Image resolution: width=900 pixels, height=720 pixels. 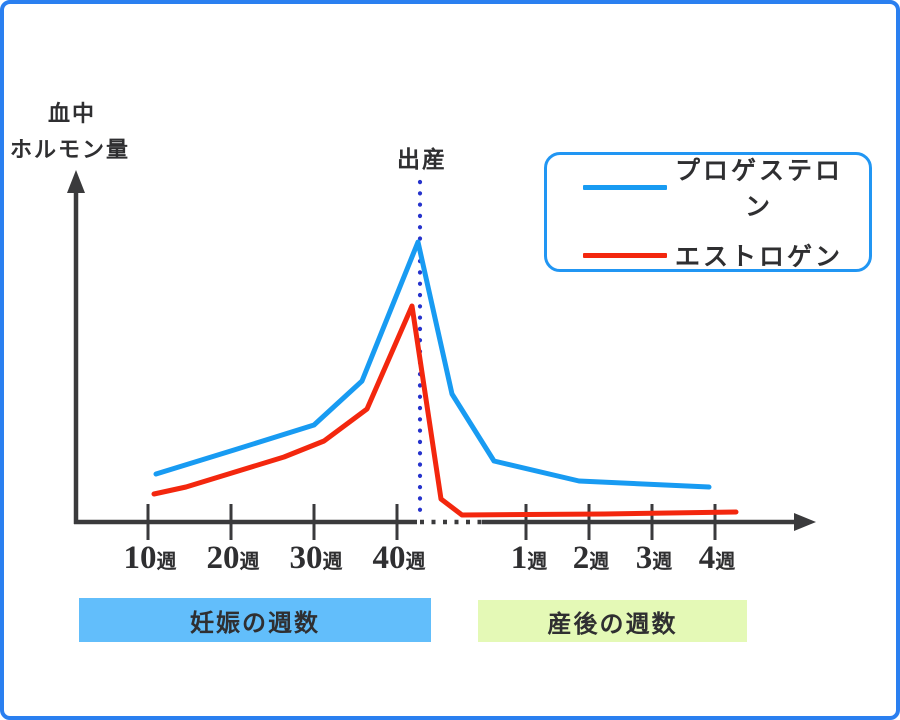 What do you see at coordinates (150, 558) in the screenshot?
I see `x-tick-label-10w: 10 週` at bounding box center [150, 558].